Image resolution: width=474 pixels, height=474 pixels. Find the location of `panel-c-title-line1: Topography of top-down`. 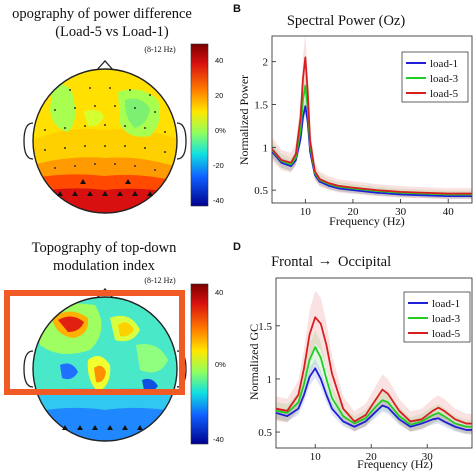

panel-c-title-line1: Topography of top-down is located at coordinates (105, 248).